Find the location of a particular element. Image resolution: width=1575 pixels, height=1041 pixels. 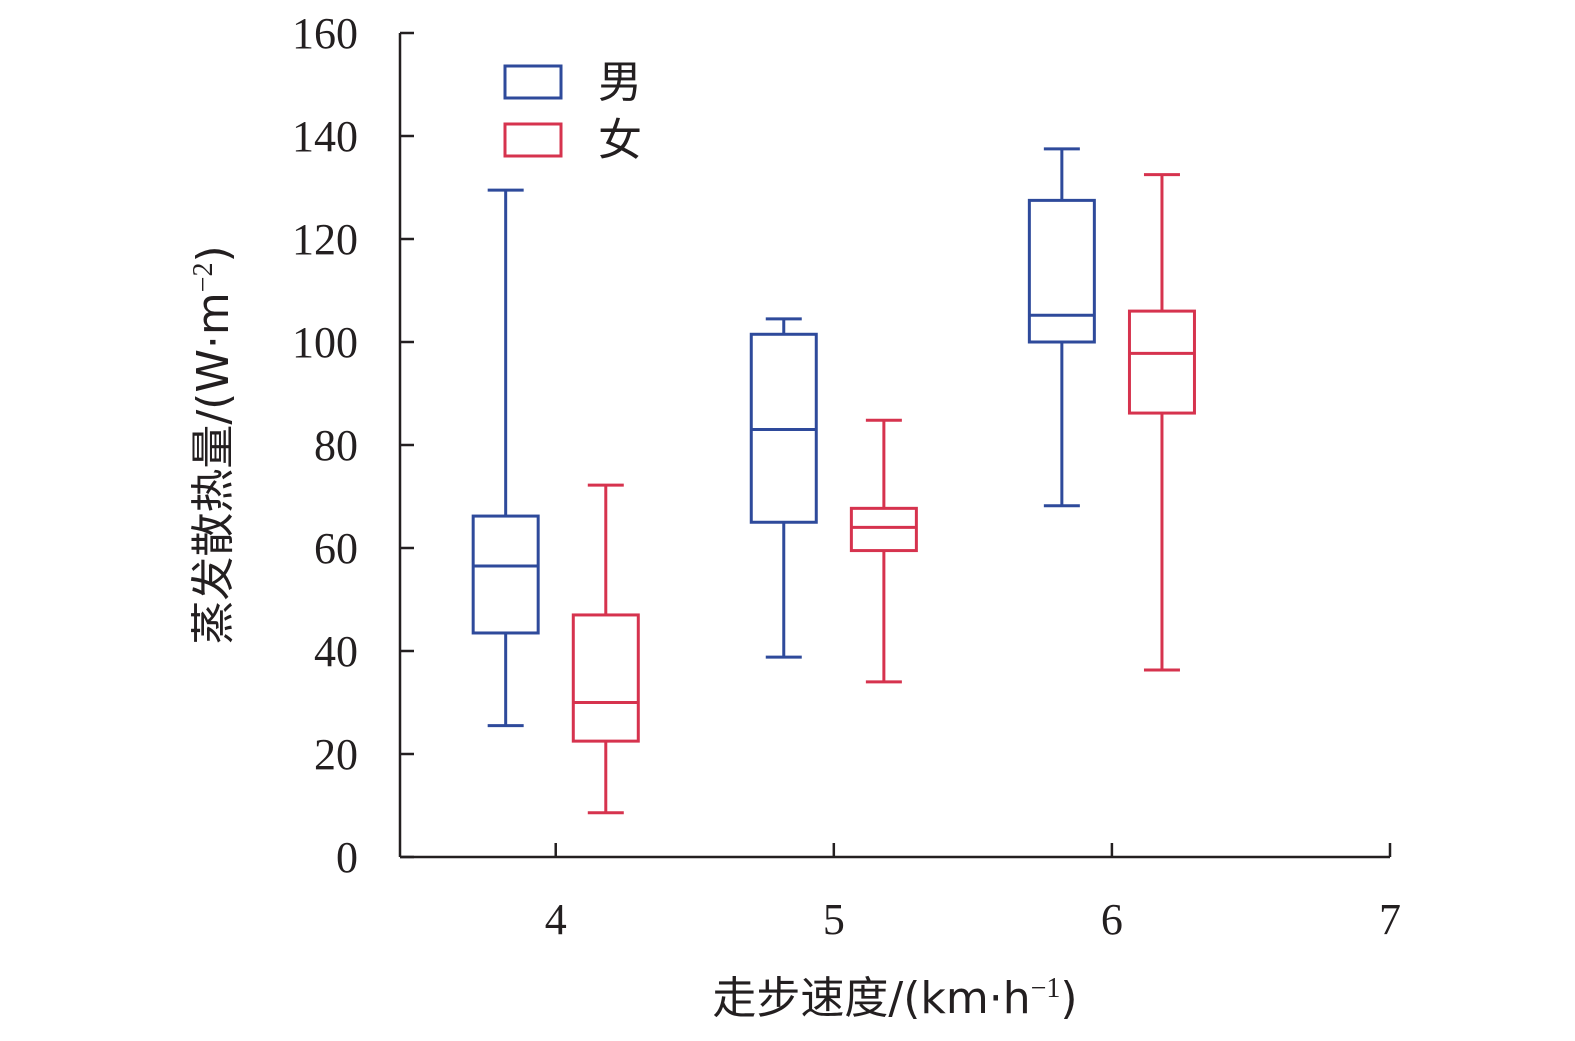

x-axis-title: 走步速度/(km·h−1) is located at coordinates (894, 998).